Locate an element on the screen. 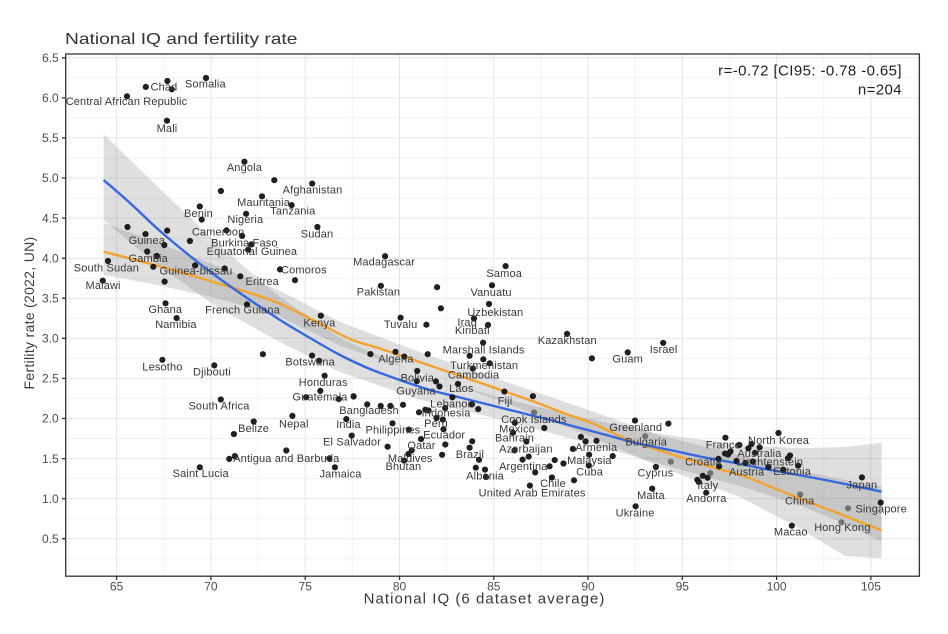 This screenshot has height=634, width=948. svg-text: Nigeria is located at coordinates (245, 220).